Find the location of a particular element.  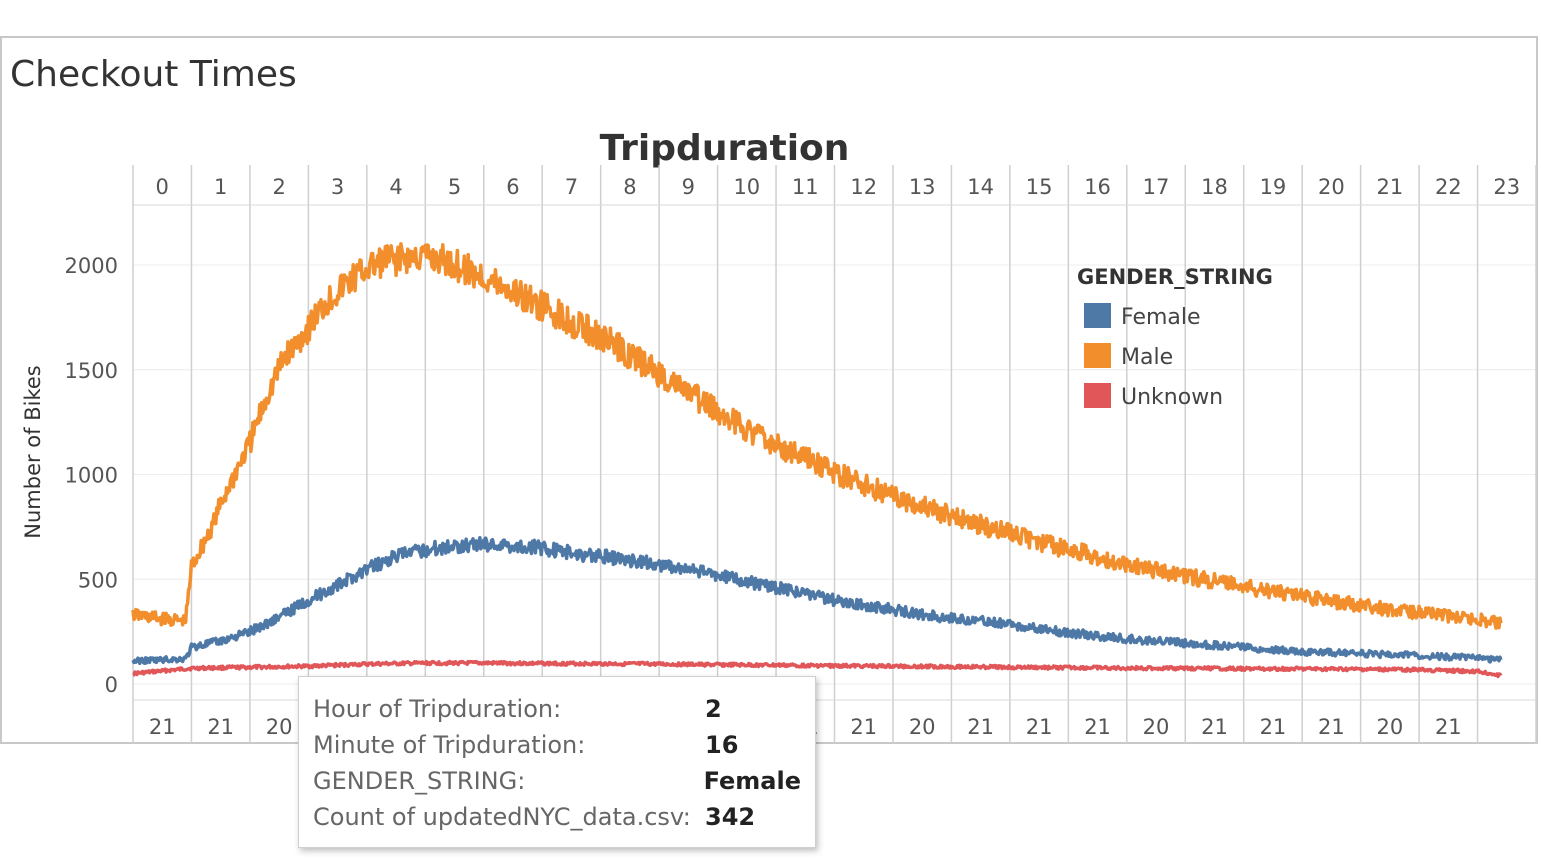

y-tick-label: 1000 is located at coordinates (91, 476).